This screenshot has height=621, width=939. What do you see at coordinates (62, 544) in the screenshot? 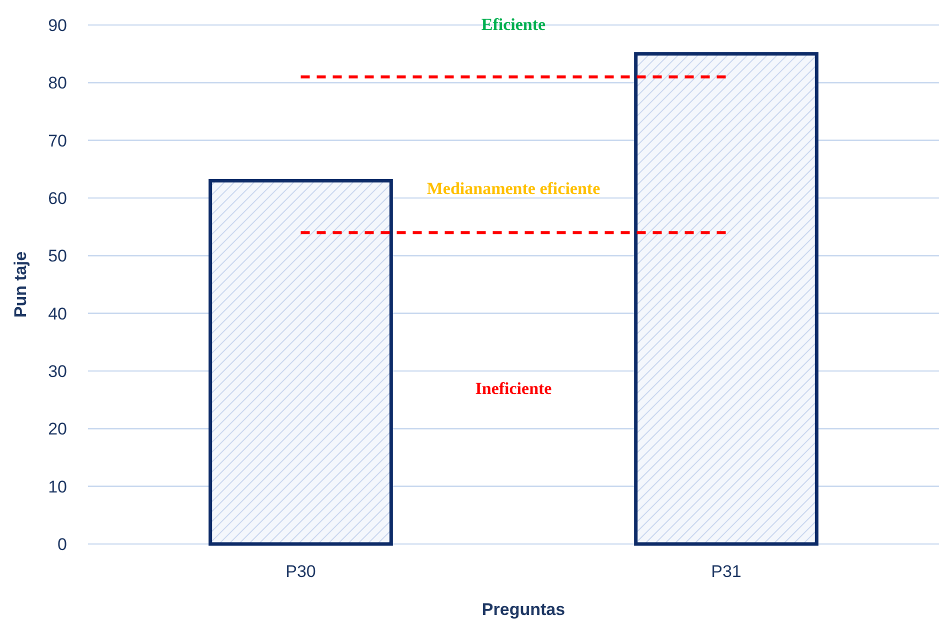
I see `y-tick-label: 0` at bounding box center [62, 544].